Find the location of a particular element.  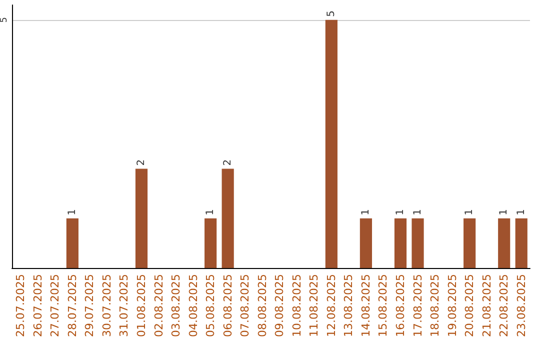

x-tick-label: 30.07.2025 is located at coordinates (107, 306).